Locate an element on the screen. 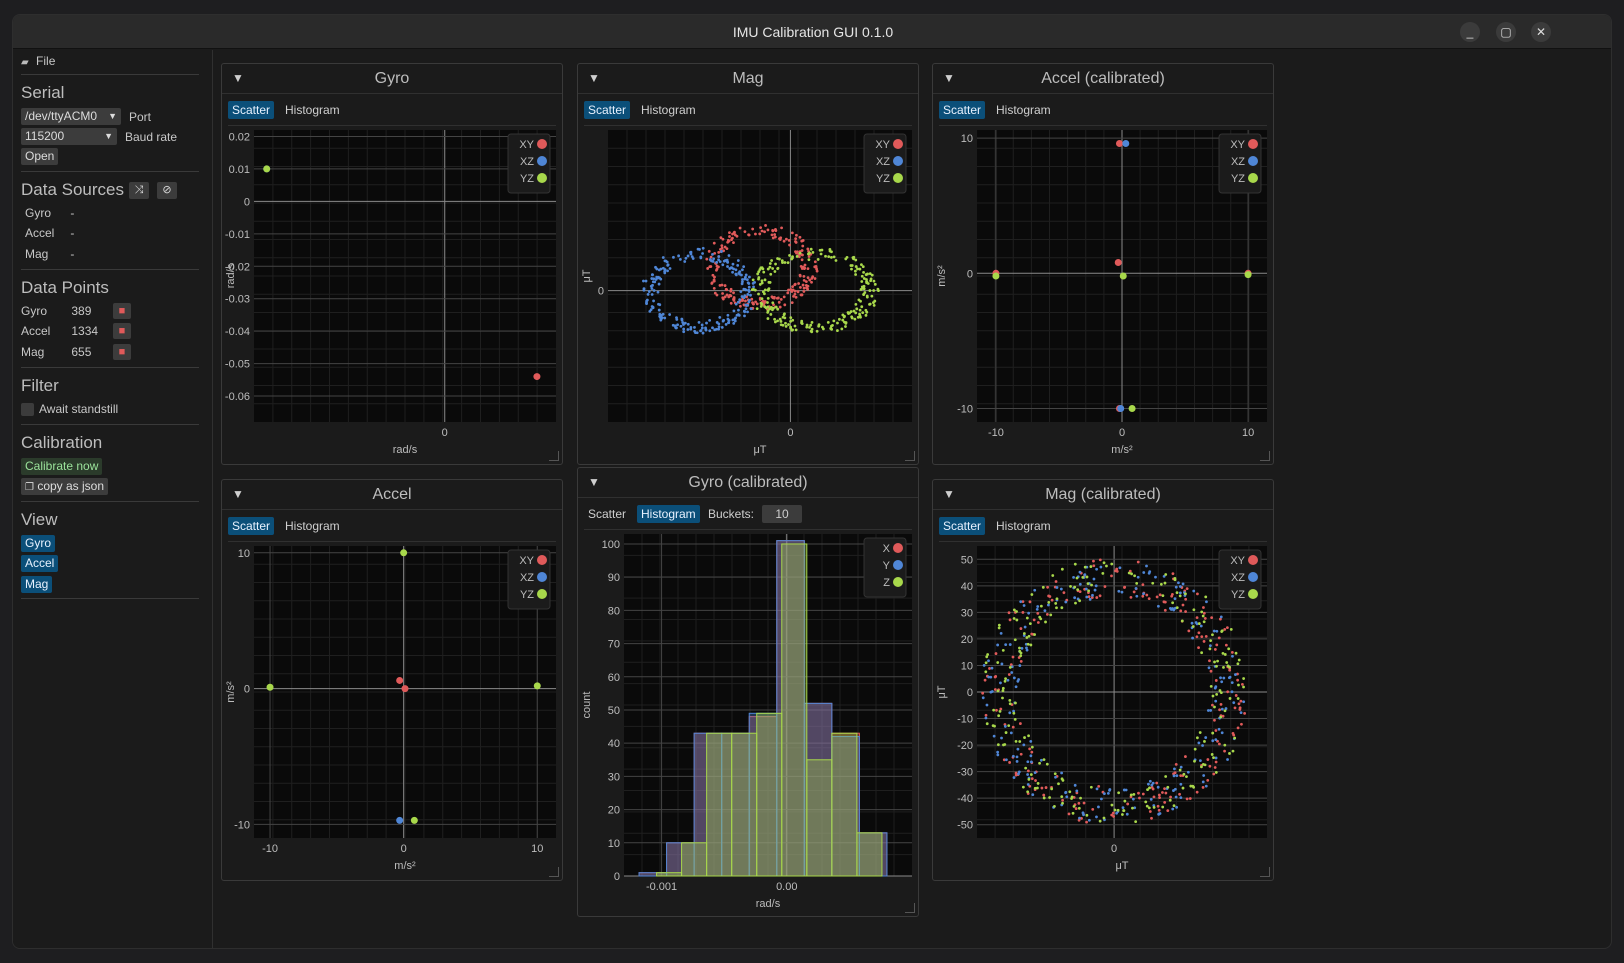 The height and width of the screenshot is (963, 1624). view-toggle-gyro: Gyro is located at coordinates (38, 543).